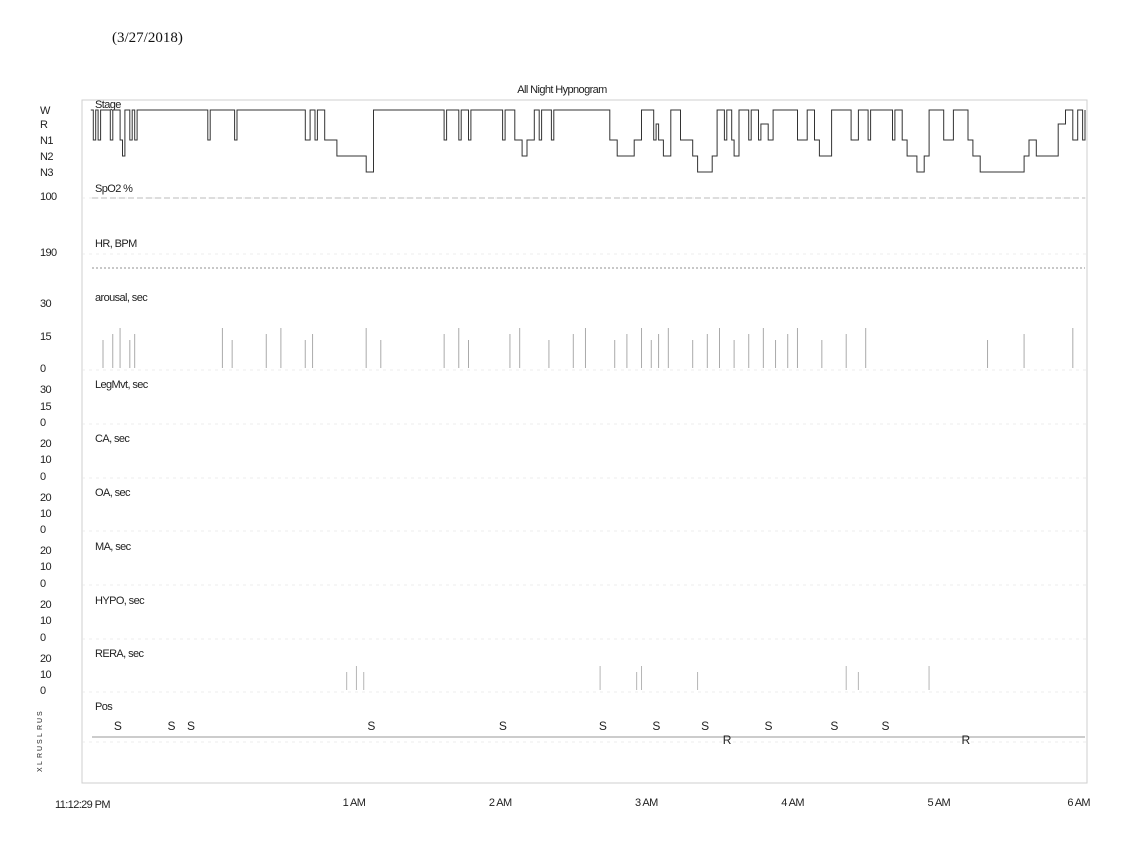 This screenshot has height=858, width=1140. What do you see at coordinates (46, 407) in the screenshot?
I see `y-tick-legmvt-1: 15` at bounding box center [46, 407].